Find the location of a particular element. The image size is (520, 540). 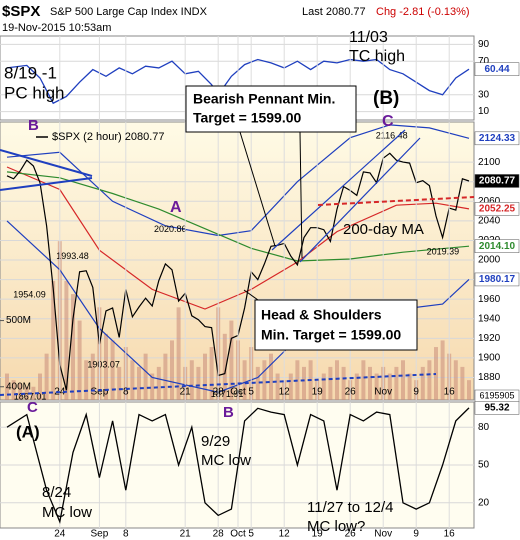

value-label: 60.44 is located at coordinates (496, 69).